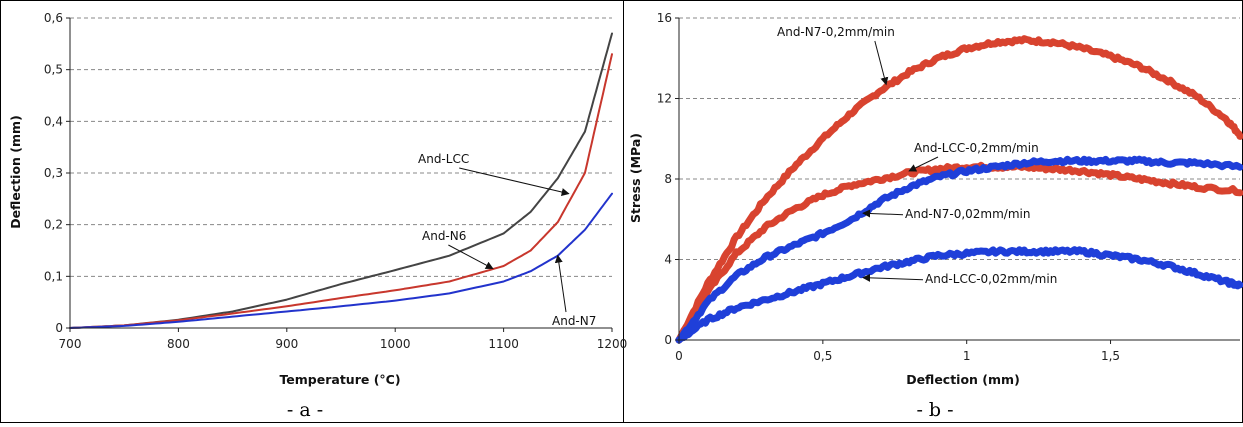 The height and width of the screenshot is (427, 1243). What do you see at coordinates (967, 356) in the screenshot?
I see `x-tick-label: 1` at bounding box center [967, 356].